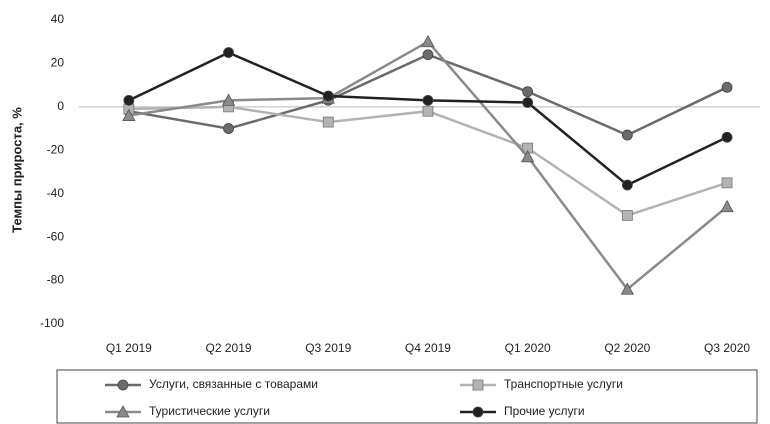  Describe the element at coordinates (727, 348) in the screenshot. I see `x-tick-label: Q3 2020` at that location.